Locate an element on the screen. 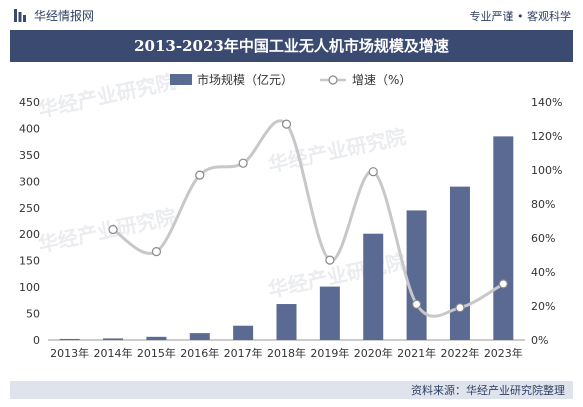 Image resolution: width=583 pixels, height=407 pixels. x-tick-label: 2020年 is located at coordinates (373, 353).